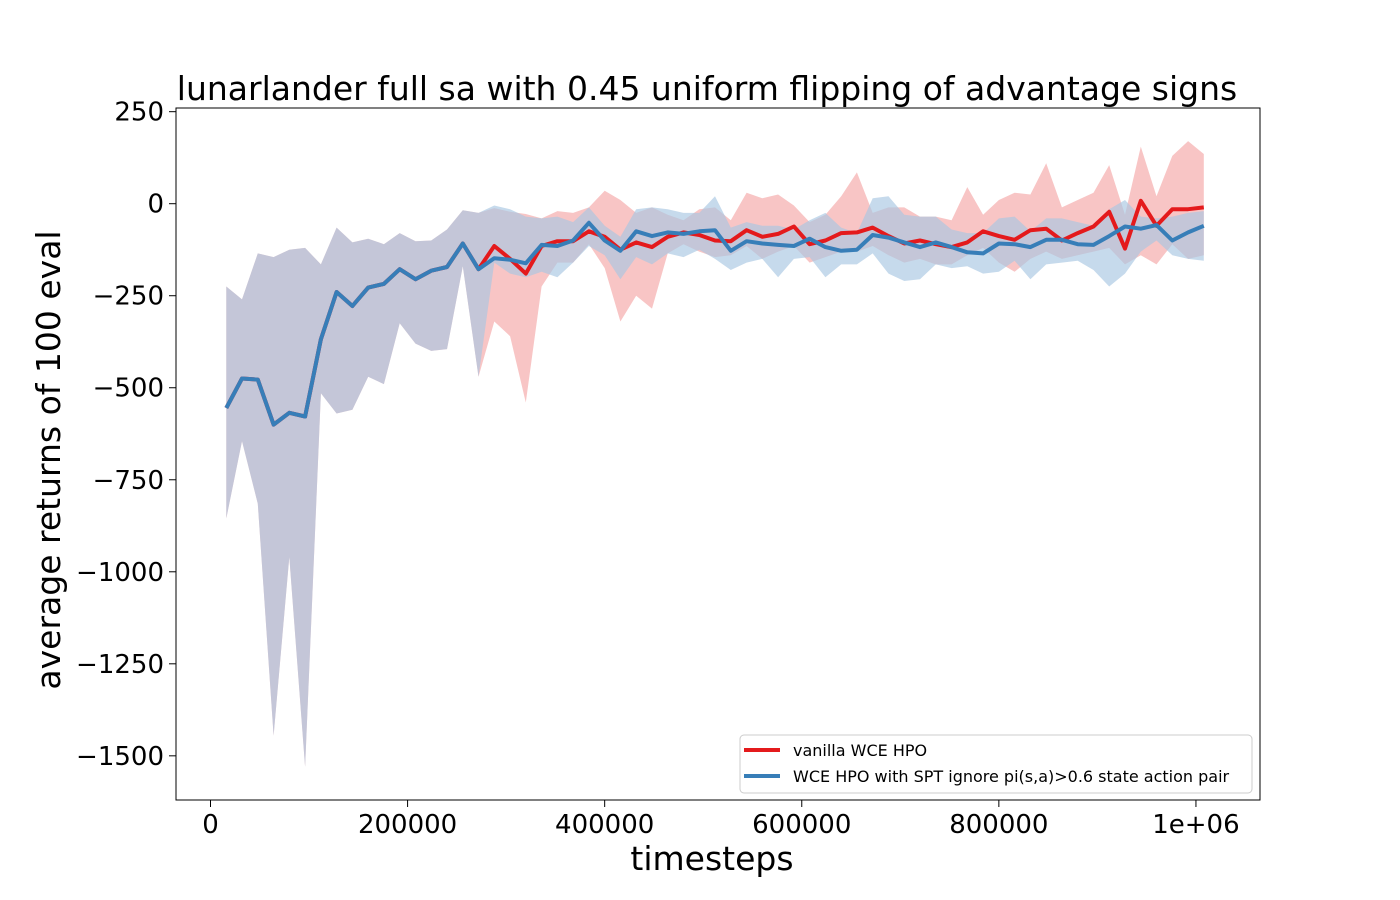 The image size is (1400, 900). I want to click on y-tick-label: 0, so click(155, 205).